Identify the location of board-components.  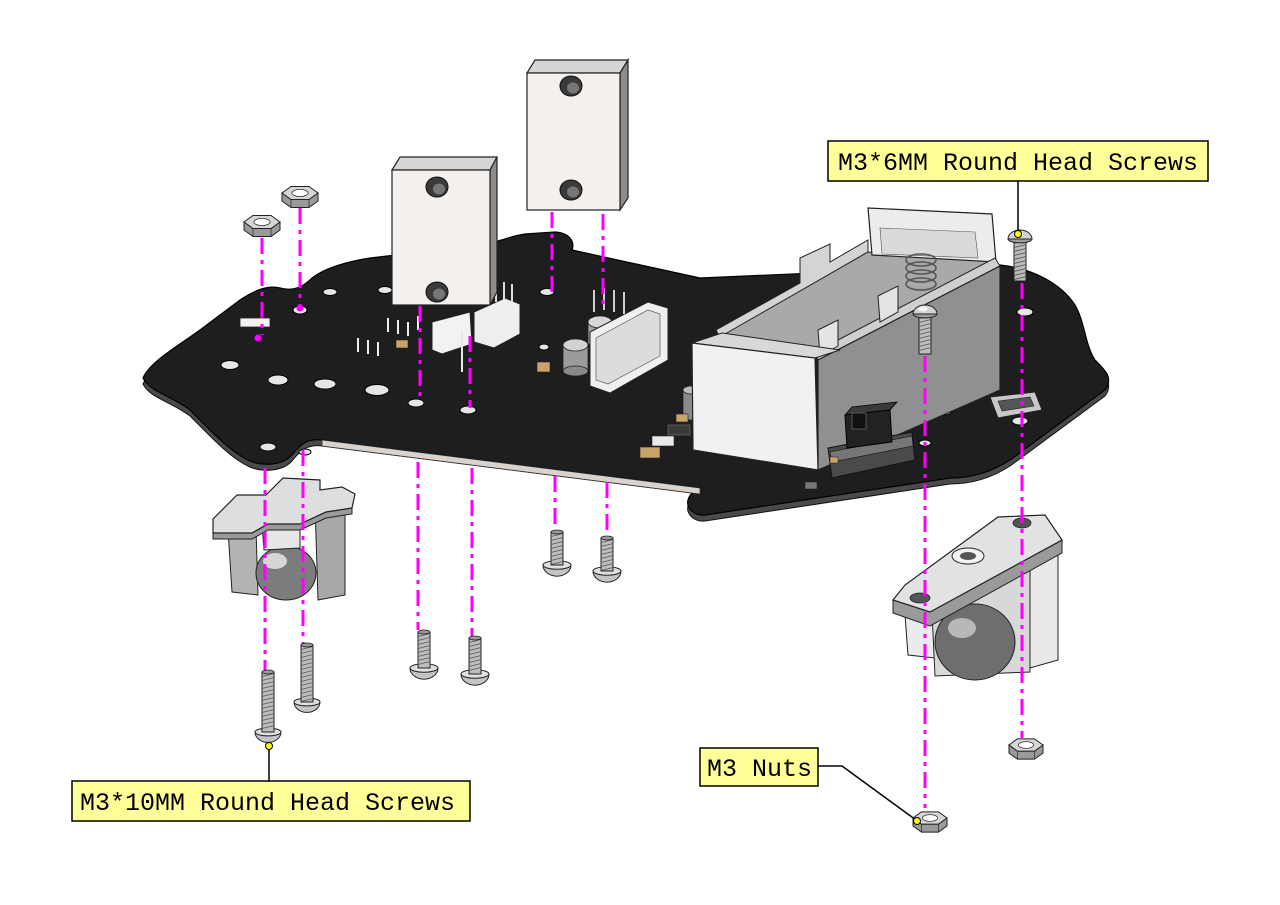
(595, 386).